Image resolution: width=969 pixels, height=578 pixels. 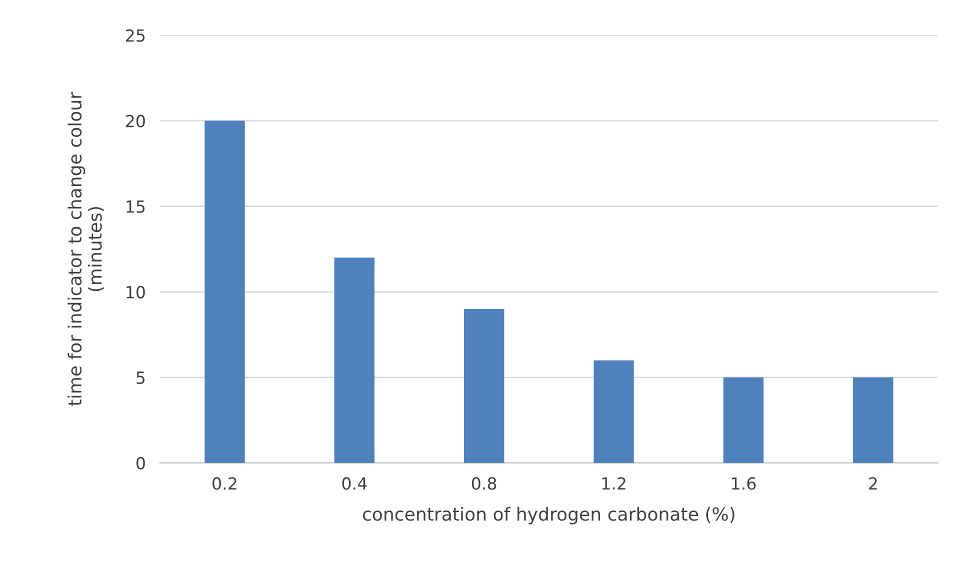 I want to click on x-tick-label: 1.2, so click(x=614, y=483).